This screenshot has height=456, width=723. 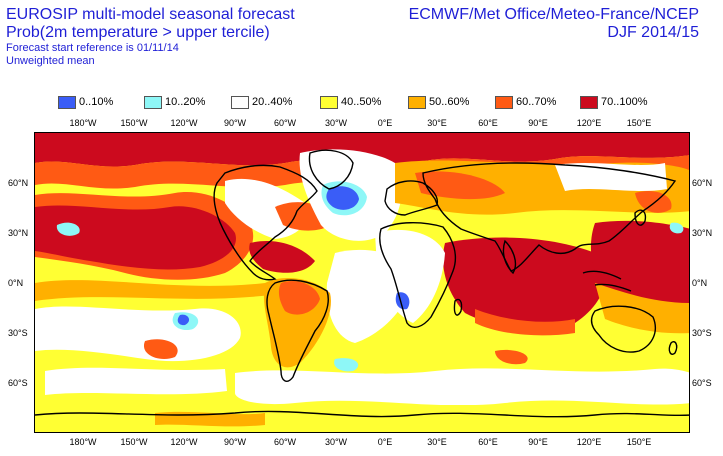 I want to click on x-tick-bottom: 150°W, so click(x=134, y=442).